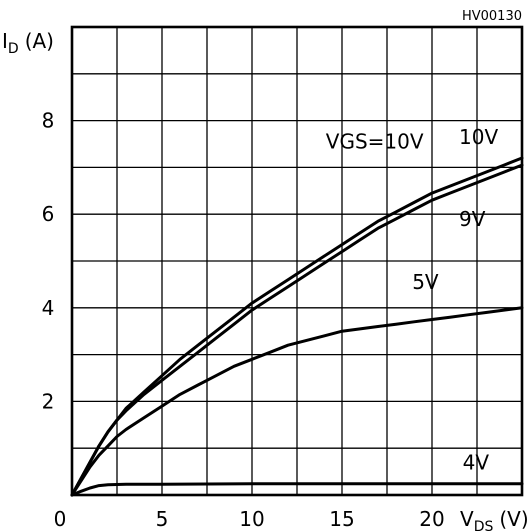 Image resolution: width=531 pixels, height=531 pixels. What do you see at coordinates (48, 401) in the screenshot?
I see `y-tick-label: 2` at bounding box center [48, 401].